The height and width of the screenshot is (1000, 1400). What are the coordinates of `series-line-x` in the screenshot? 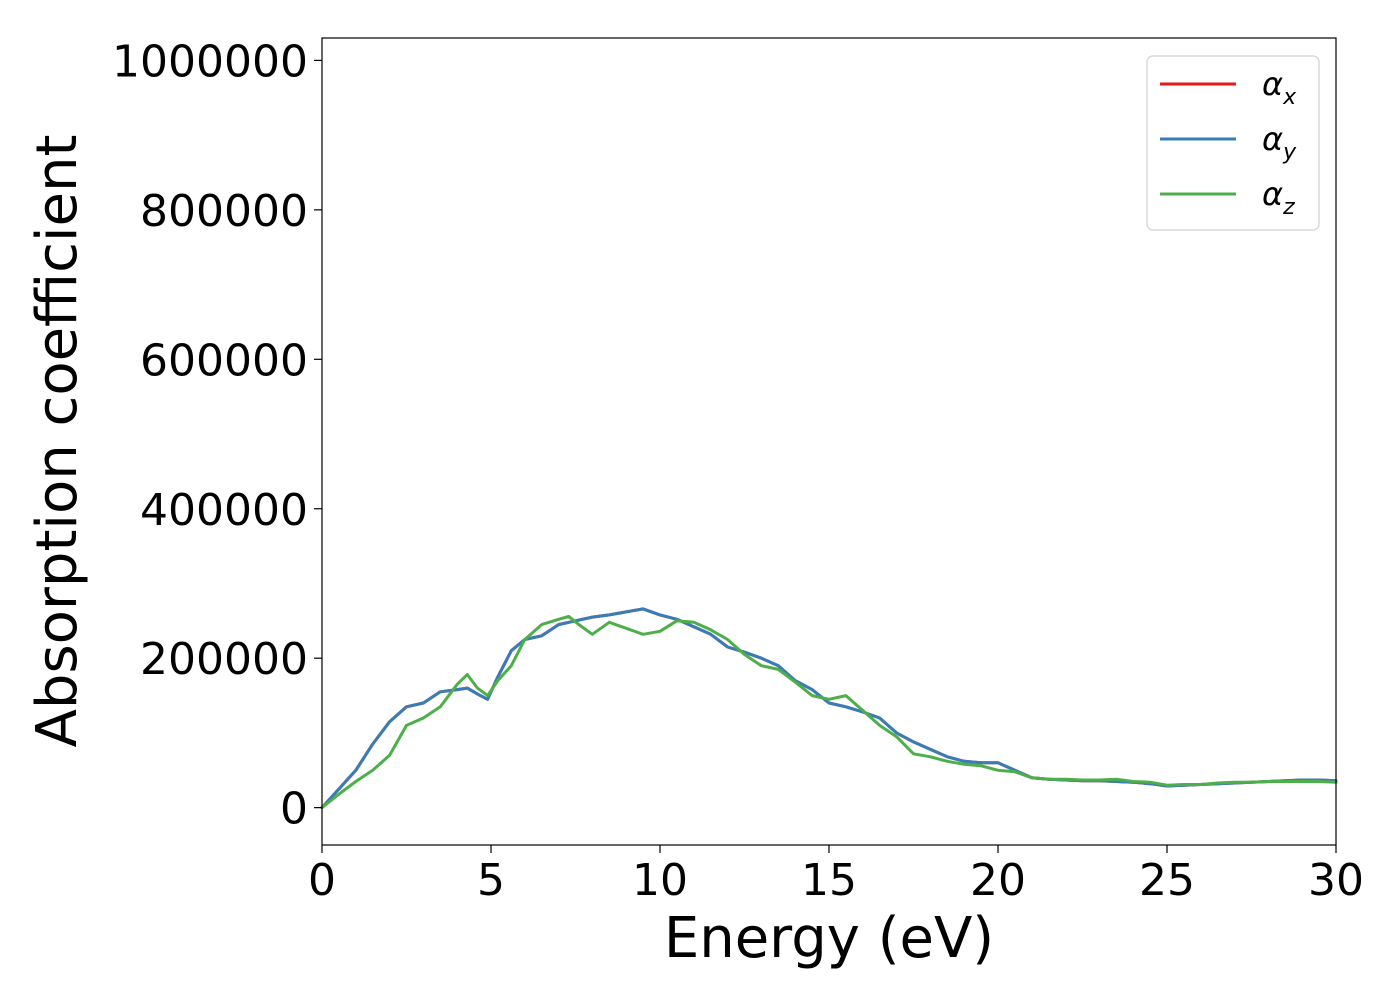 It's located at (829, 708).